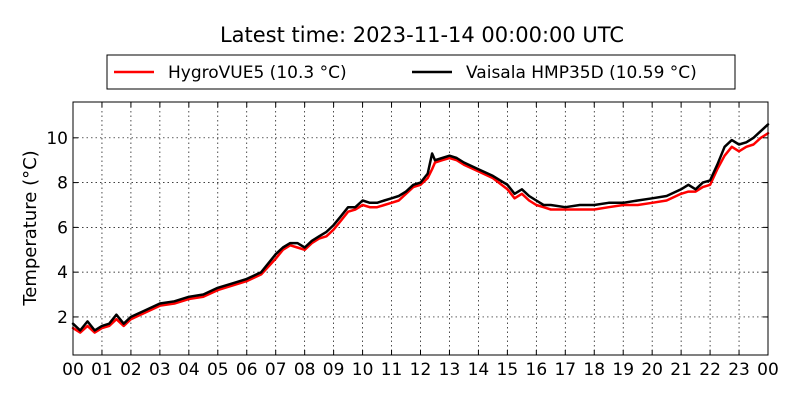 The height and width of the screenshot is (400, 800). What do you see at coordinates (160, 370) in the screenshot?
I see `x-tick-label: 03` at bounding box center [160, 370].